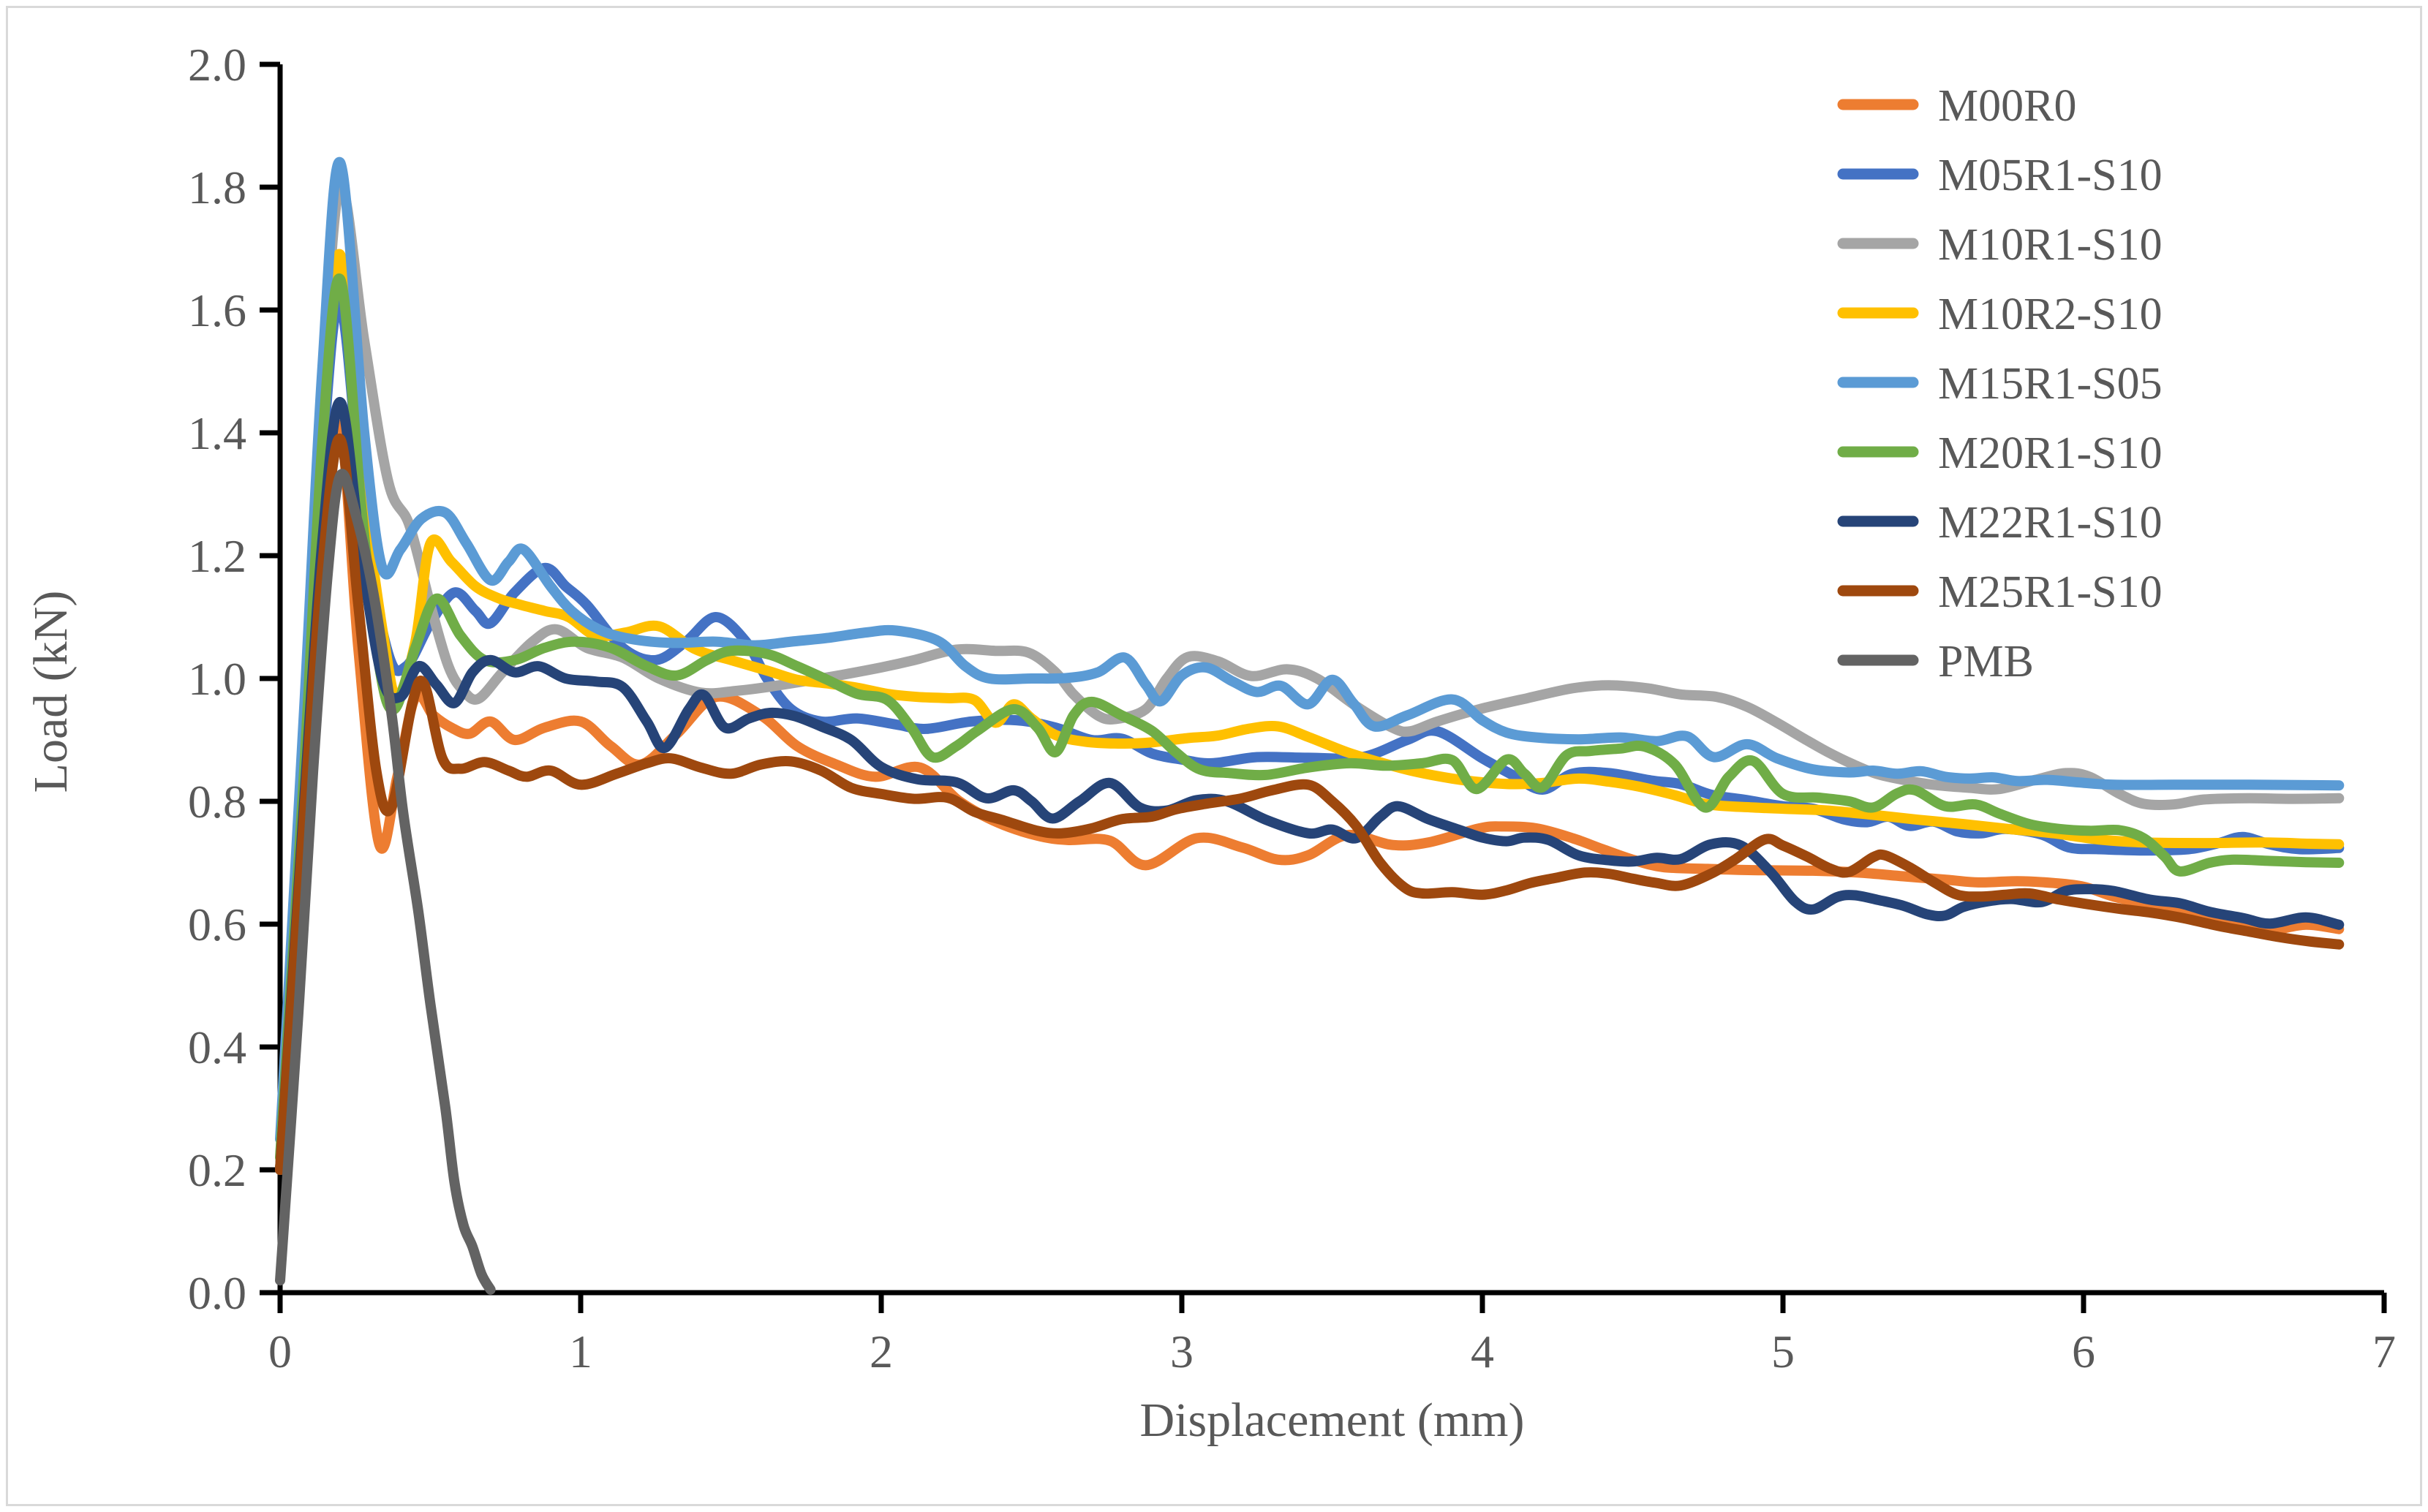 This screenshot has width=2428, height=1512. Describe the element at coordinates (217, 1293) in the screenshot. I see `y-tick-label: 0.0` at that location.